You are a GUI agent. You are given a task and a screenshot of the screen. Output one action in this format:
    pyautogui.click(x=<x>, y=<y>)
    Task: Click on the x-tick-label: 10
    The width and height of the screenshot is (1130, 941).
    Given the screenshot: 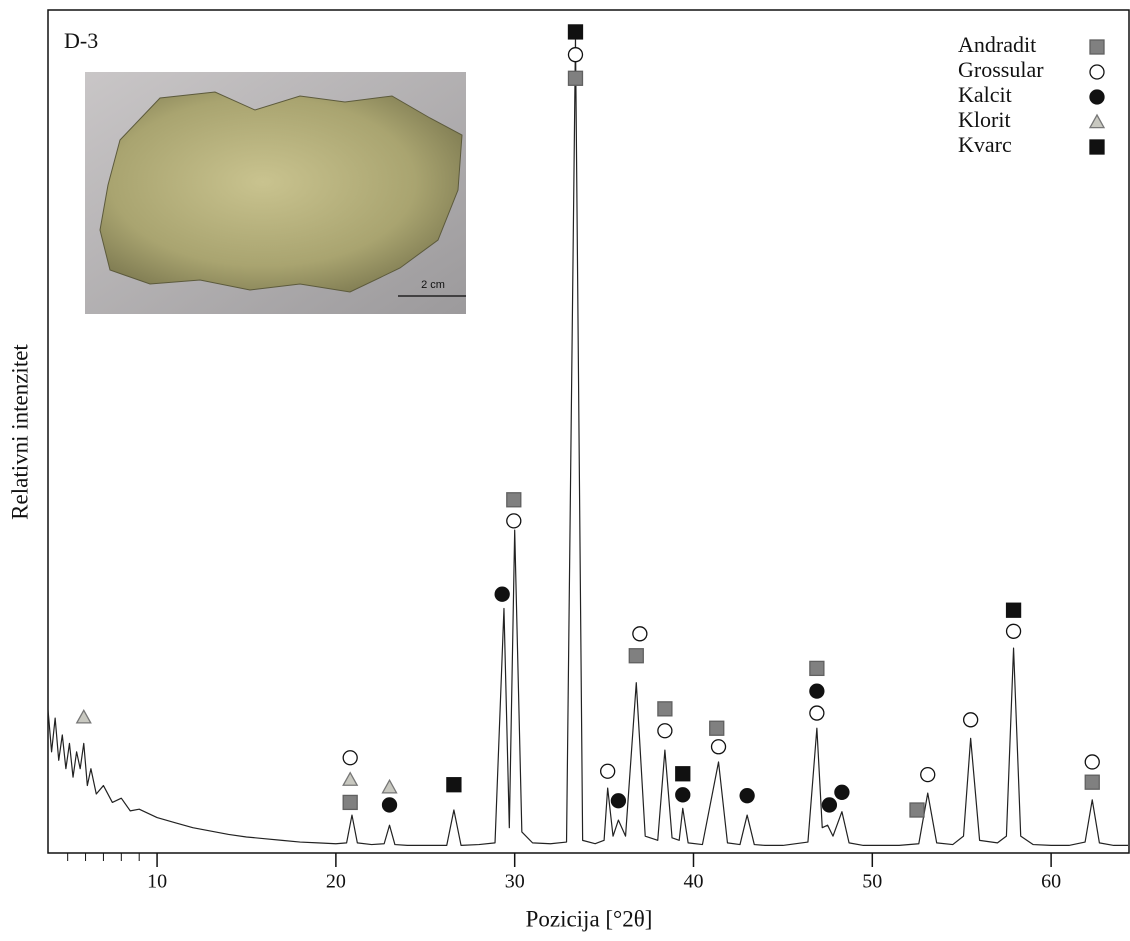 What is the action you would take?
    pyautogui.click(x=157, y=882)
    